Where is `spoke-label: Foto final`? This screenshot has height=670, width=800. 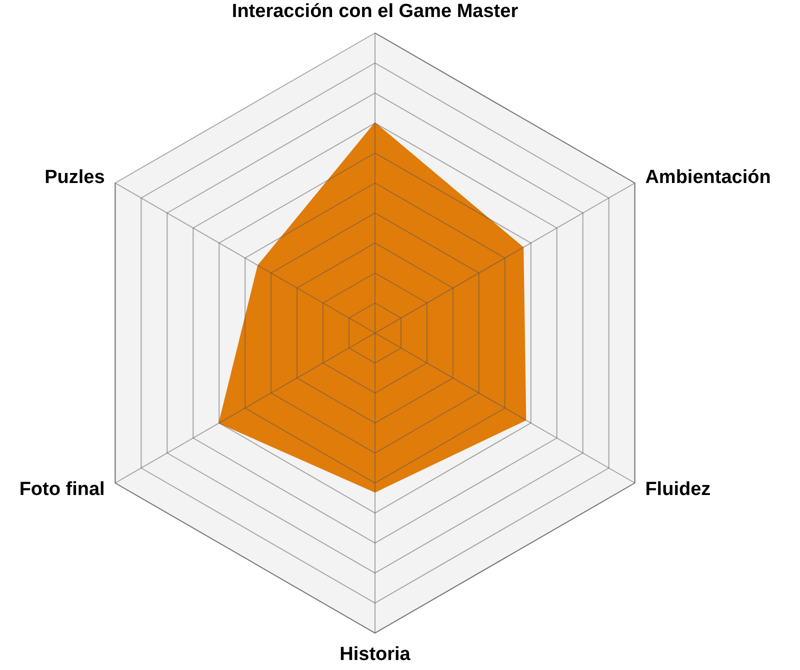
spoke-label: Foto final is located at coordinates (62, 489).